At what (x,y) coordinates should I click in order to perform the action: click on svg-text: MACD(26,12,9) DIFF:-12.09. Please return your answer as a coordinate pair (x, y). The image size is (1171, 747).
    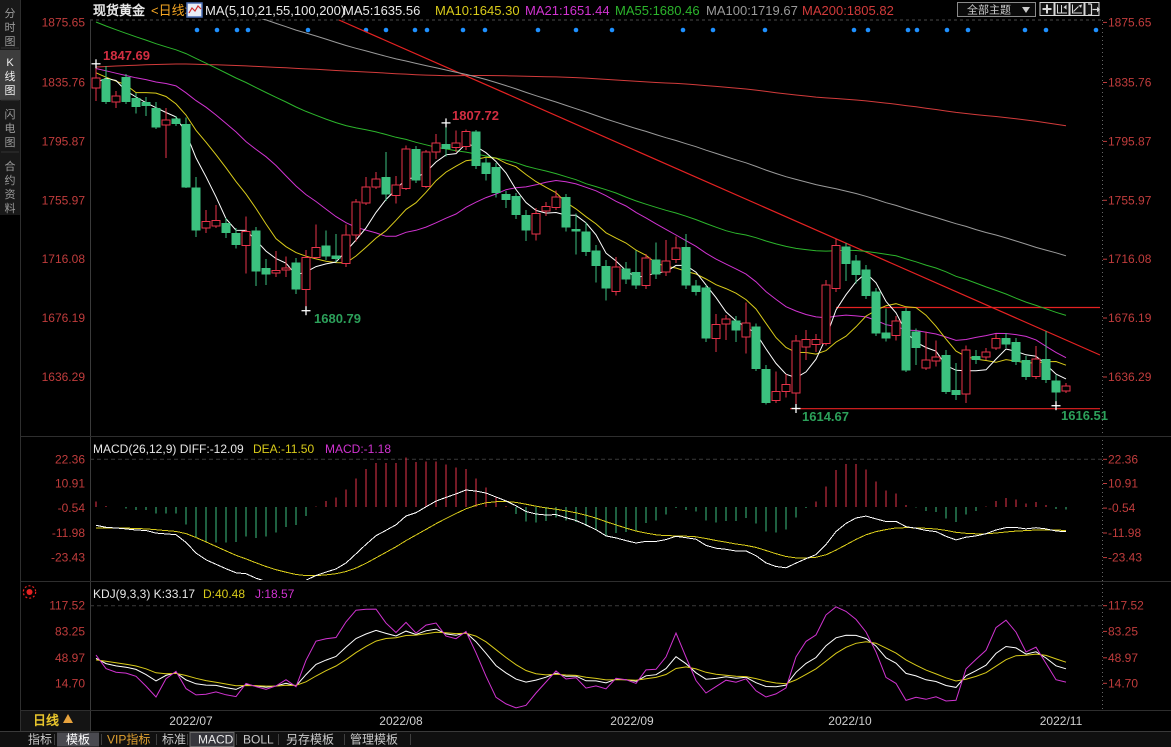
    Looking at the image, I should click on (168, 449).